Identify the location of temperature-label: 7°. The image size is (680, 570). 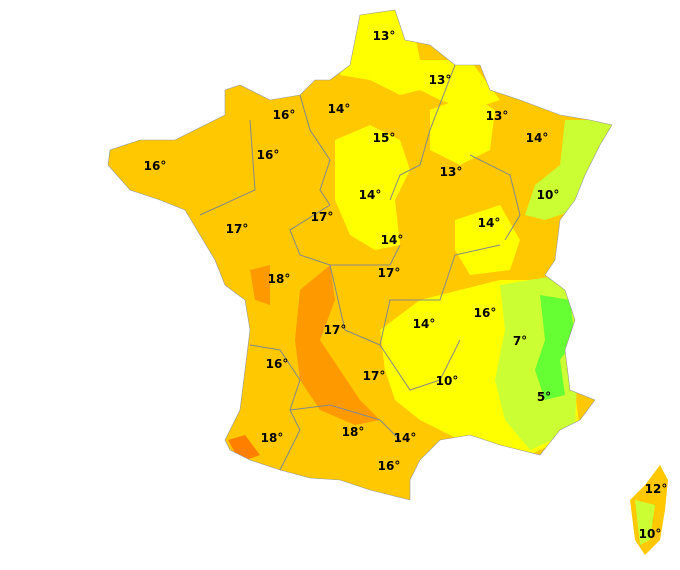
(520, 341).